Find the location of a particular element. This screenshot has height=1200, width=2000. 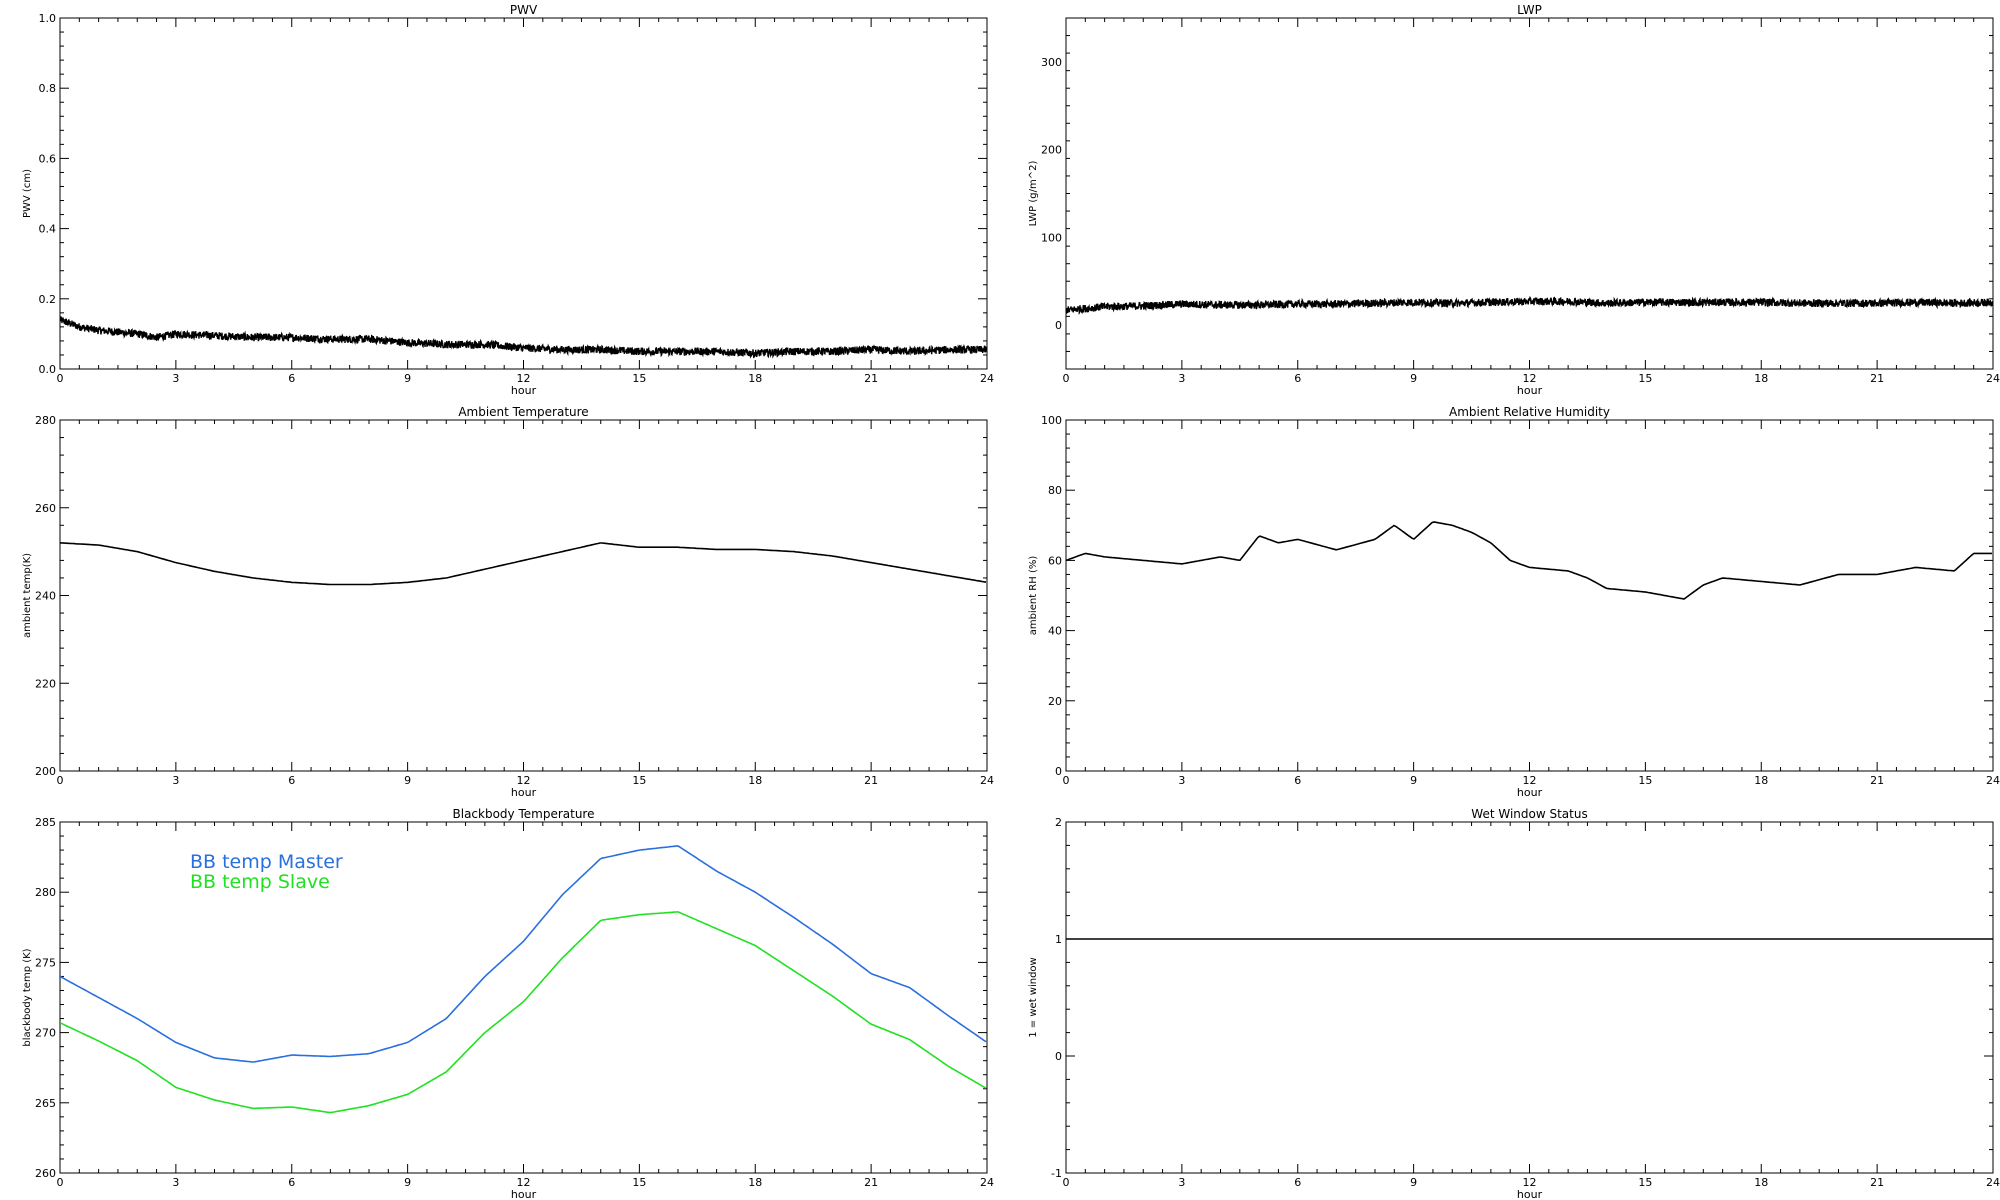

series-line-bb-temp-slave is located at coordinates (523, 1012).